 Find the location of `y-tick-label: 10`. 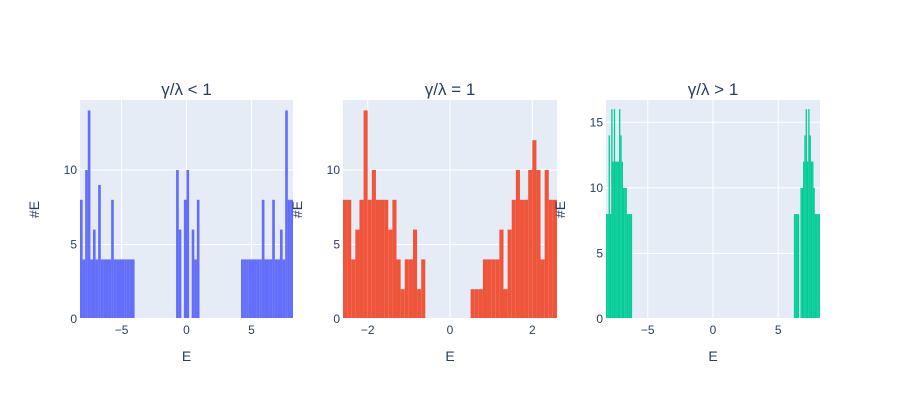

y-tick-label: 10 is located at coordinates (334, 170).